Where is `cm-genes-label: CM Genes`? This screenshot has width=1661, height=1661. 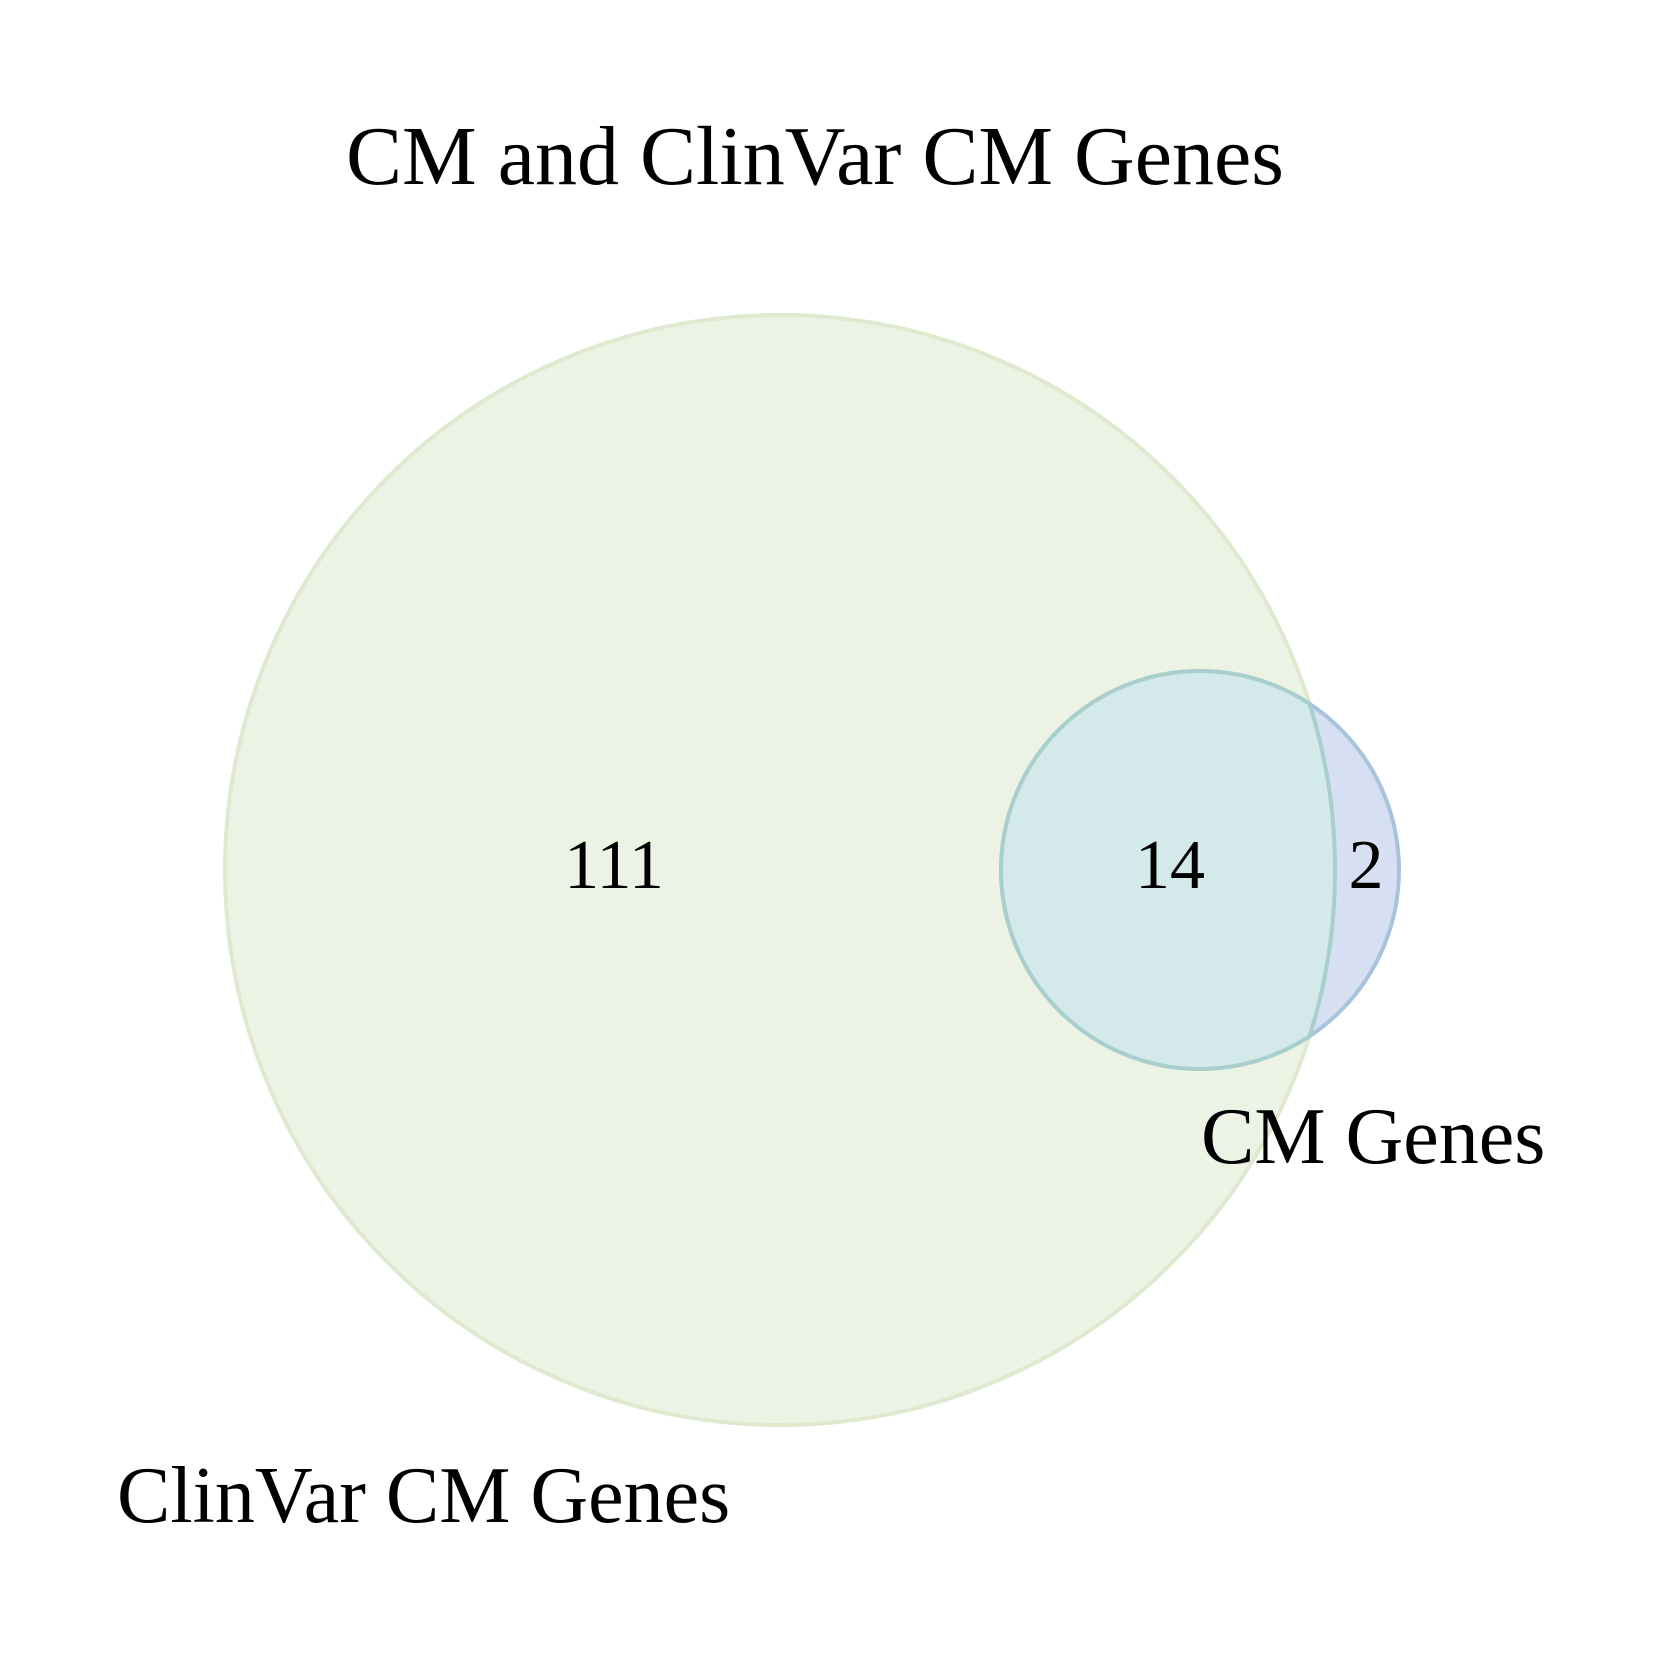
cm-genes-label: CM Genes is located at coordinates (1373, 1137).